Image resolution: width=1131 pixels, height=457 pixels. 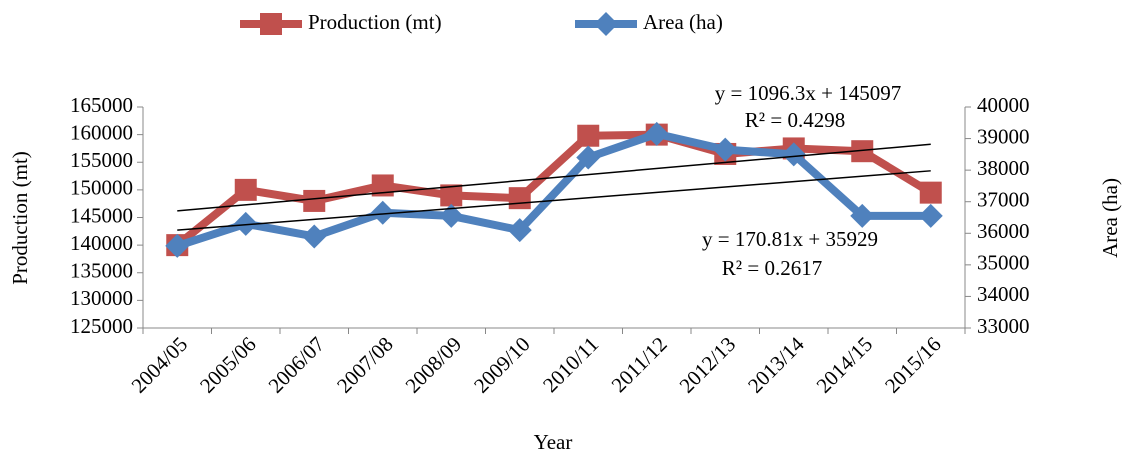 I want to click on x-axis-title: Year, so click(x=553, y=442).